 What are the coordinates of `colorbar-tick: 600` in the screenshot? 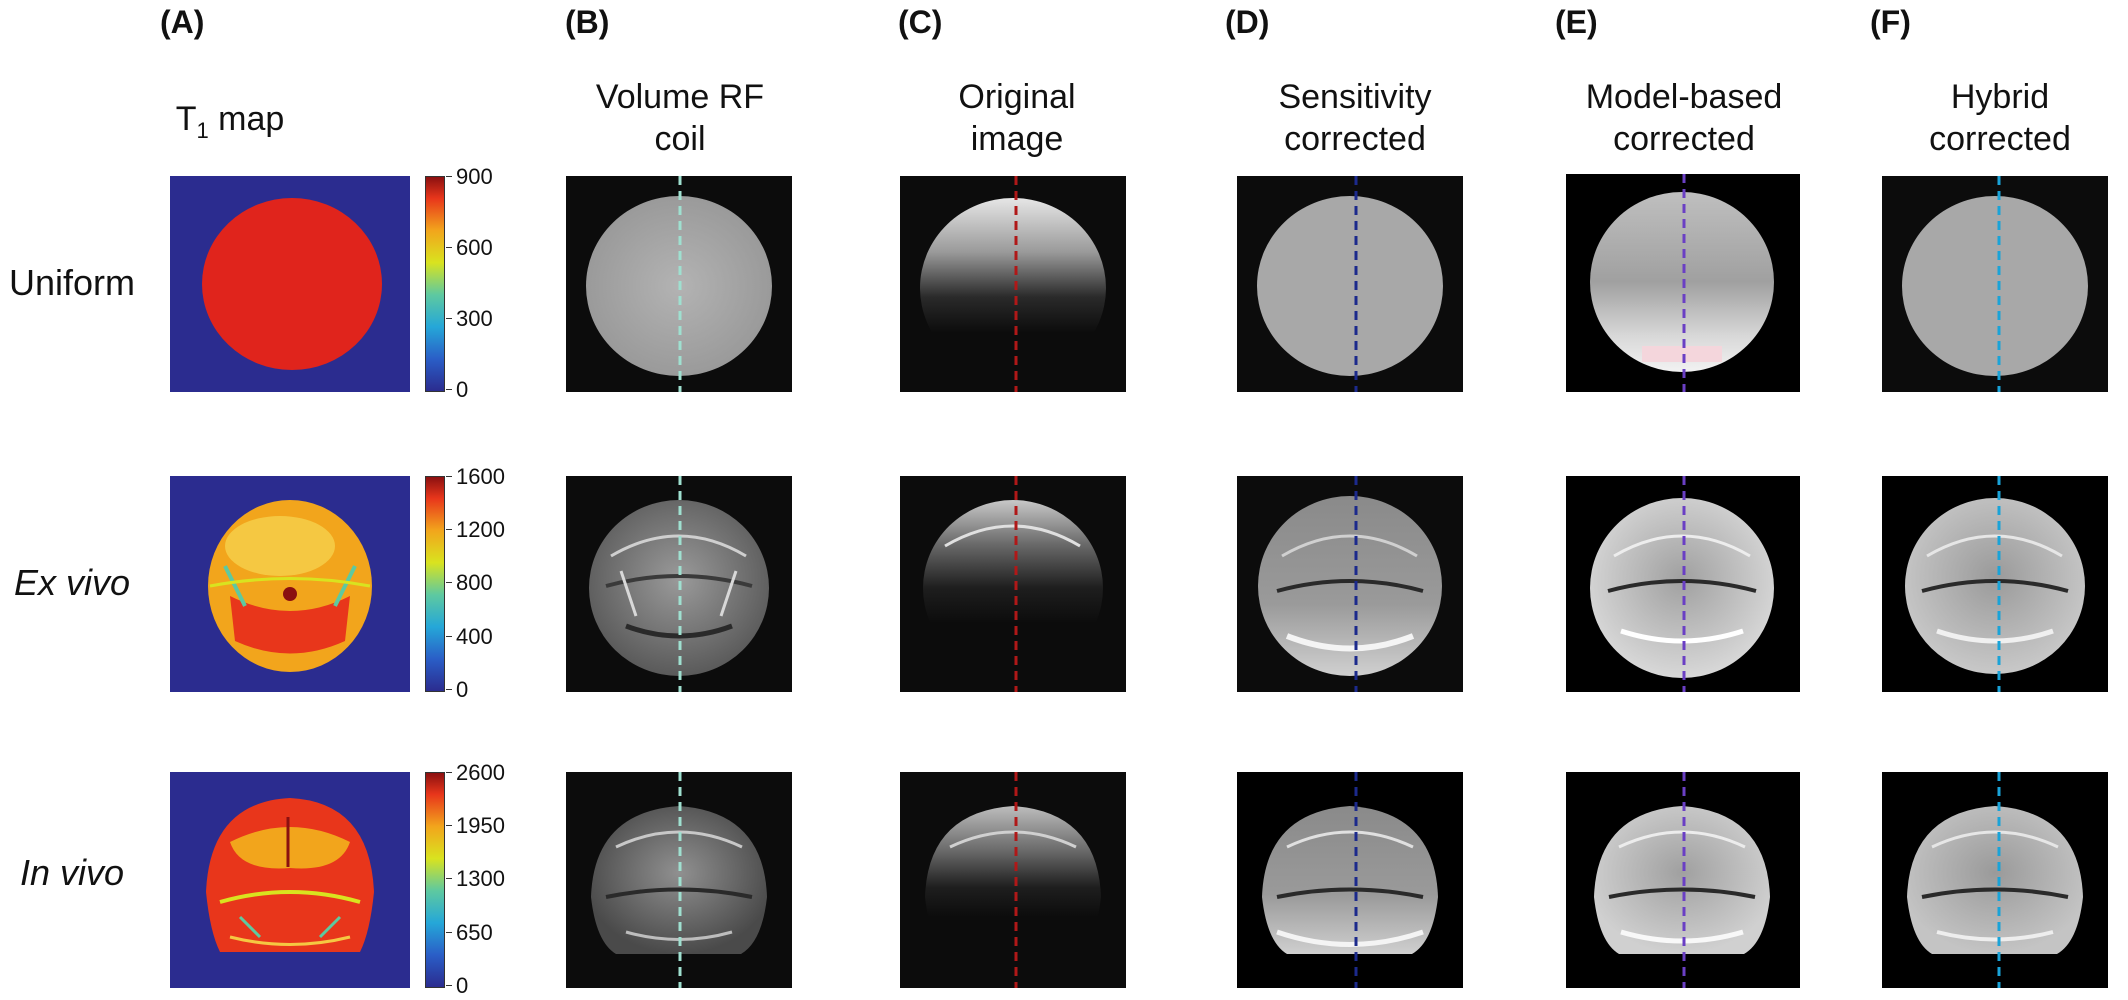 It's located at (469, 247).